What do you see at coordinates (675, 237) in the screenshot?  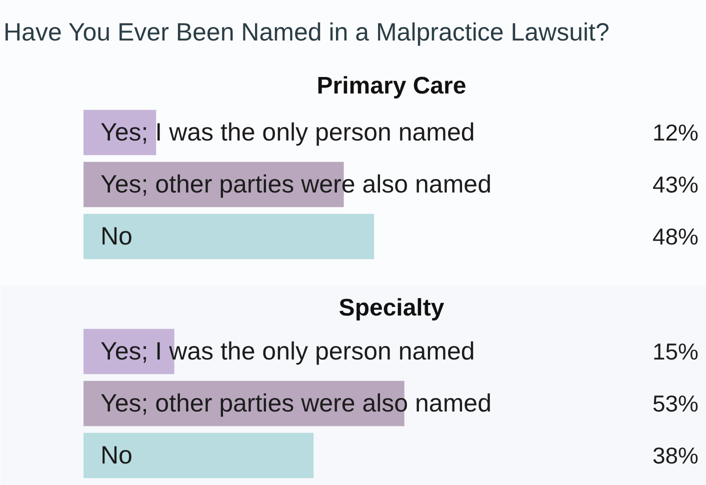 I see `data-label: 48%` at bounding box center [675, 237].